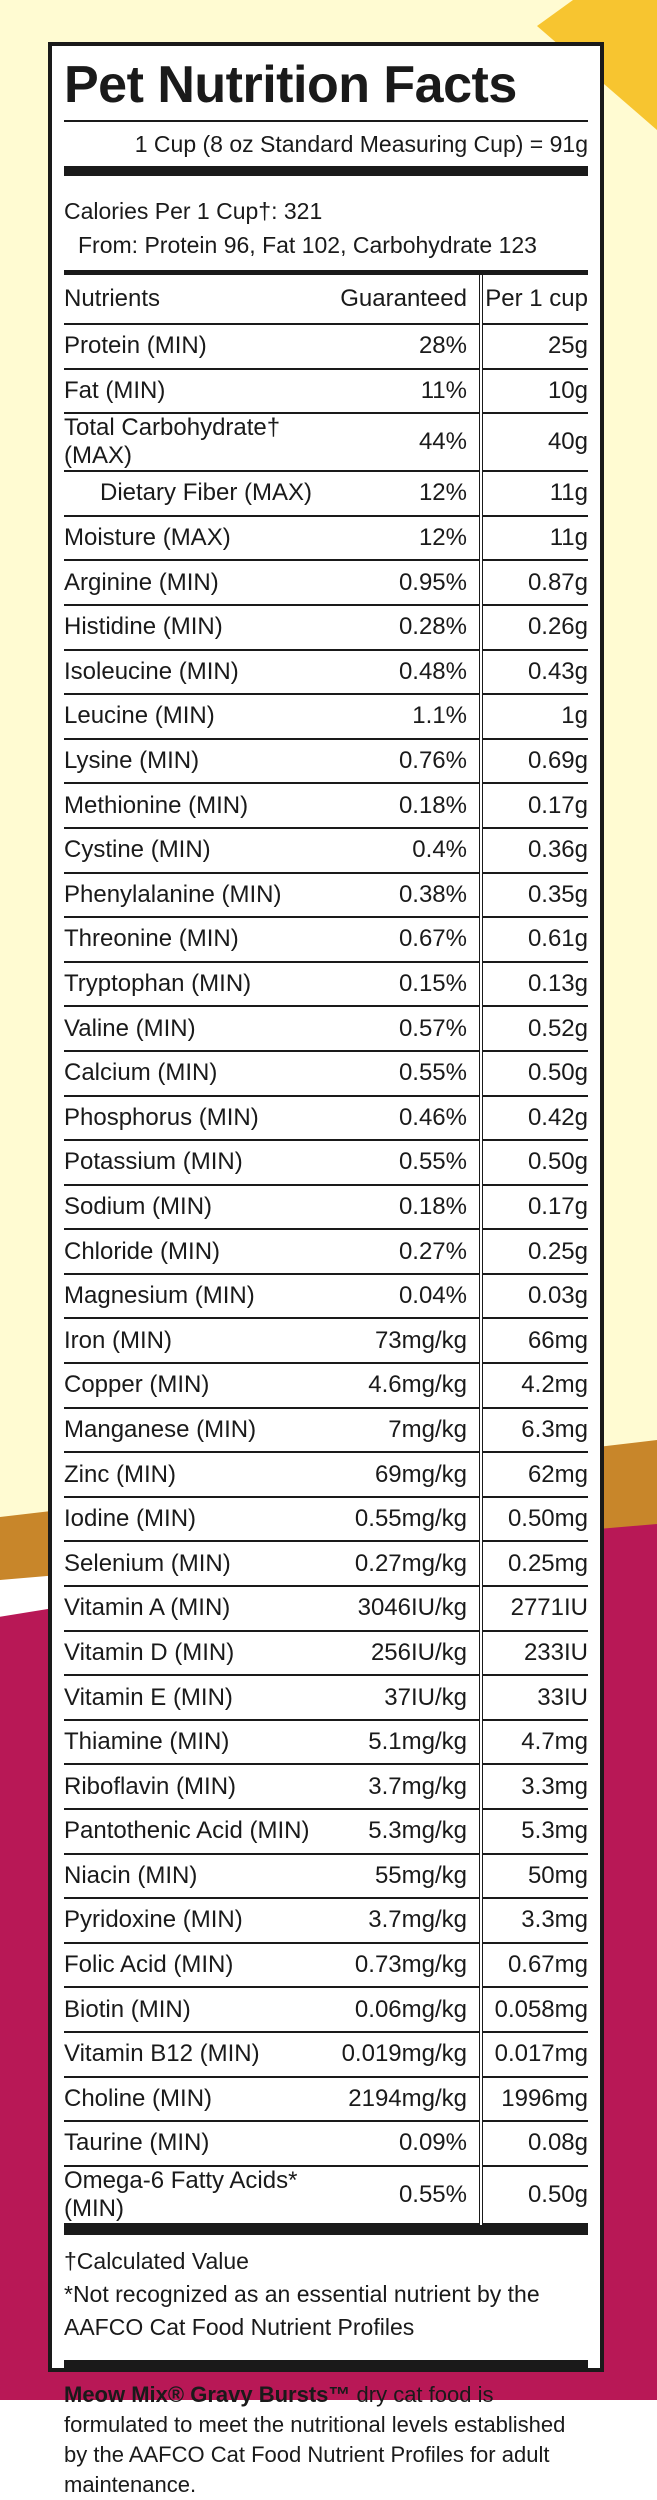 Image resolution: width=657 pixels, height=2500 pixels. Describe the element at coordinates (534, 672) in the screenshot. I see `per-cup-value: 0.43g` at that location.